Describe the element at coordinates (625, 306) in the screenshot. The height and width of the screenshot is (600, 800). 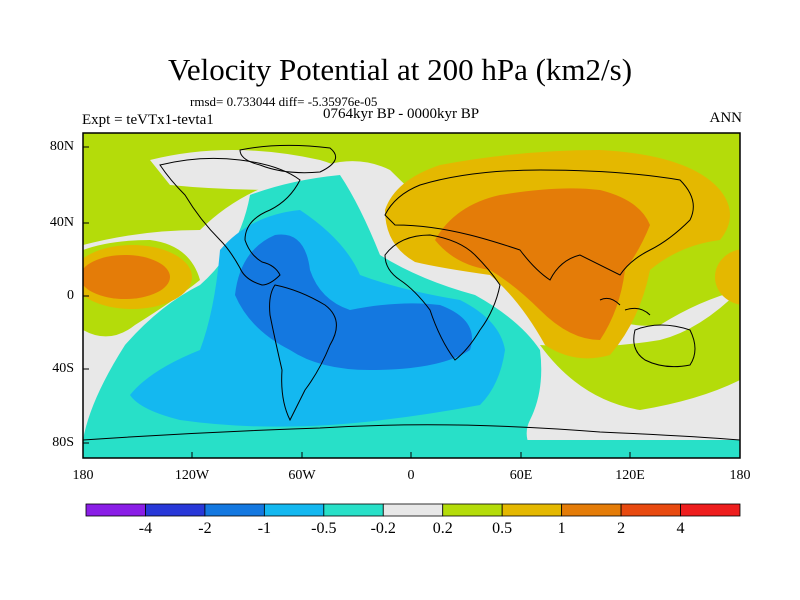
I see `maritime-islands-outline` at that location.